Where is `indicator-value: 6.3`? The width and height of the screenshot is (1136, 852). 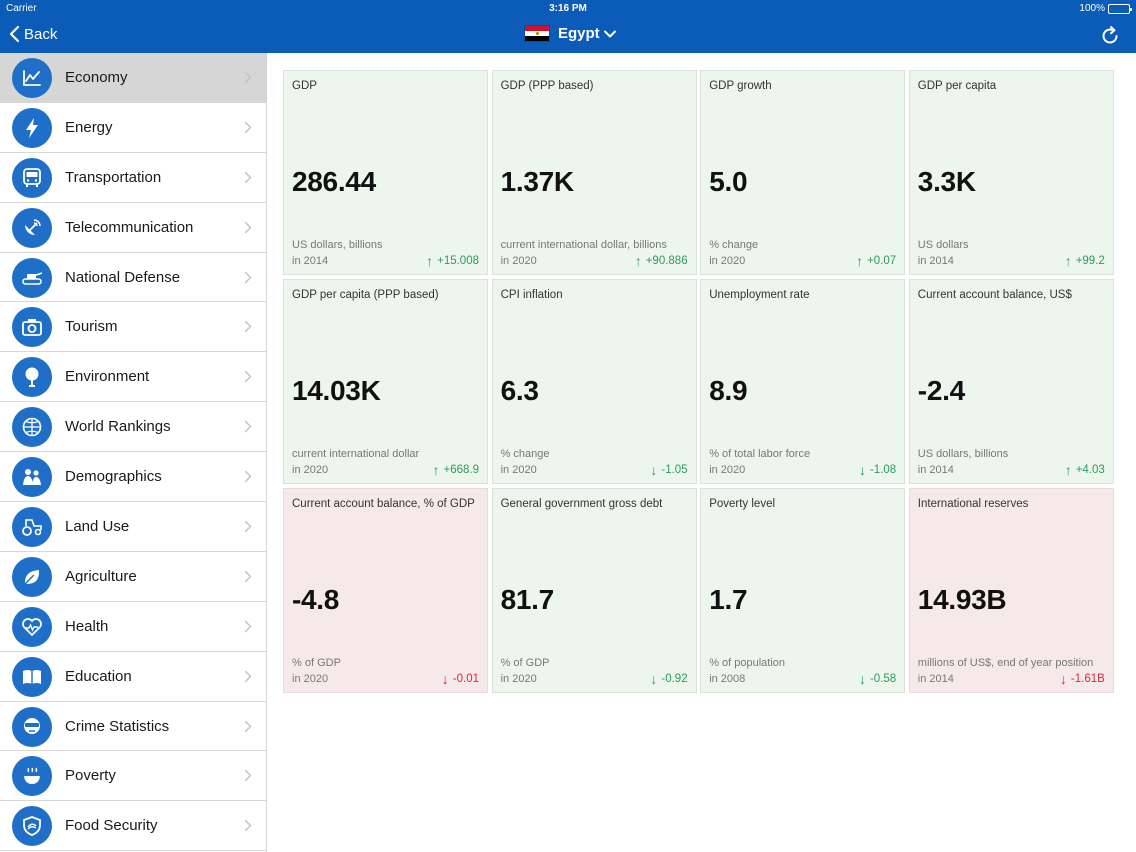 indicator-value: 6.3 is located at coordinates (519, 390).